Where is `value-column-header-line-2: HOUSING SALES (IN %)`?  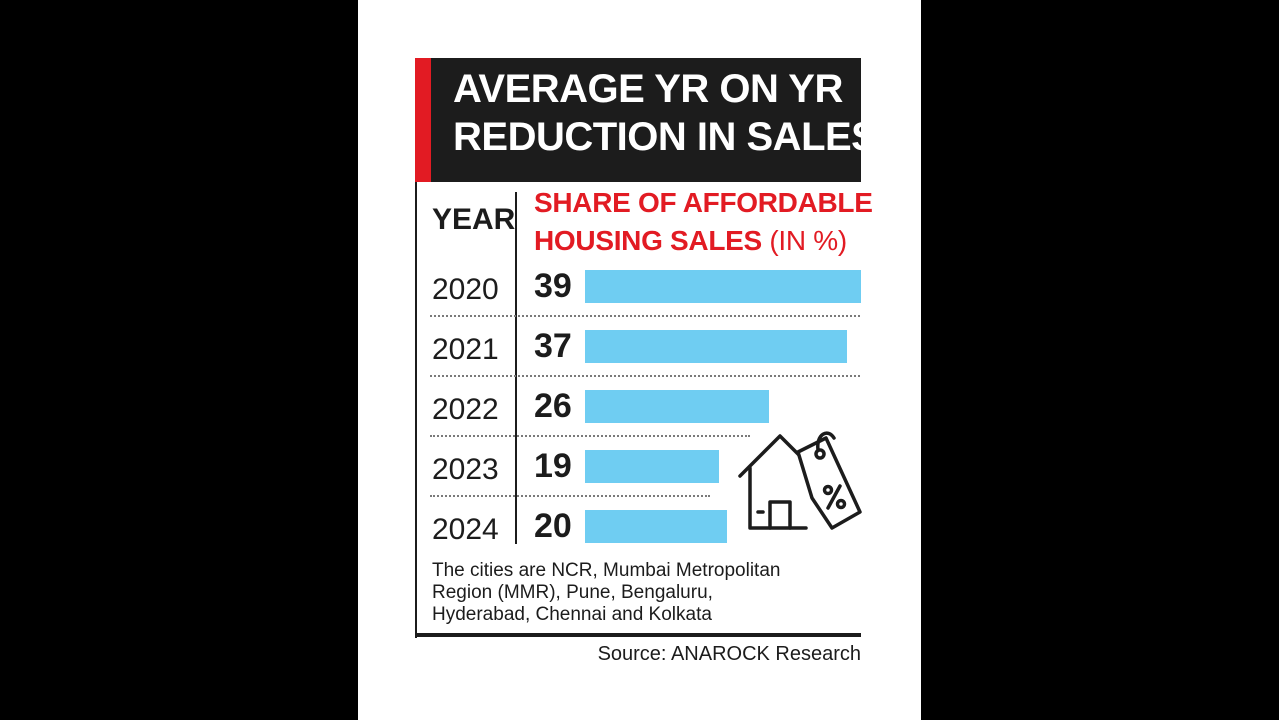 value-column-header-line-2: HOUSING SALES (IN %) is located at coordinates (690, 241).